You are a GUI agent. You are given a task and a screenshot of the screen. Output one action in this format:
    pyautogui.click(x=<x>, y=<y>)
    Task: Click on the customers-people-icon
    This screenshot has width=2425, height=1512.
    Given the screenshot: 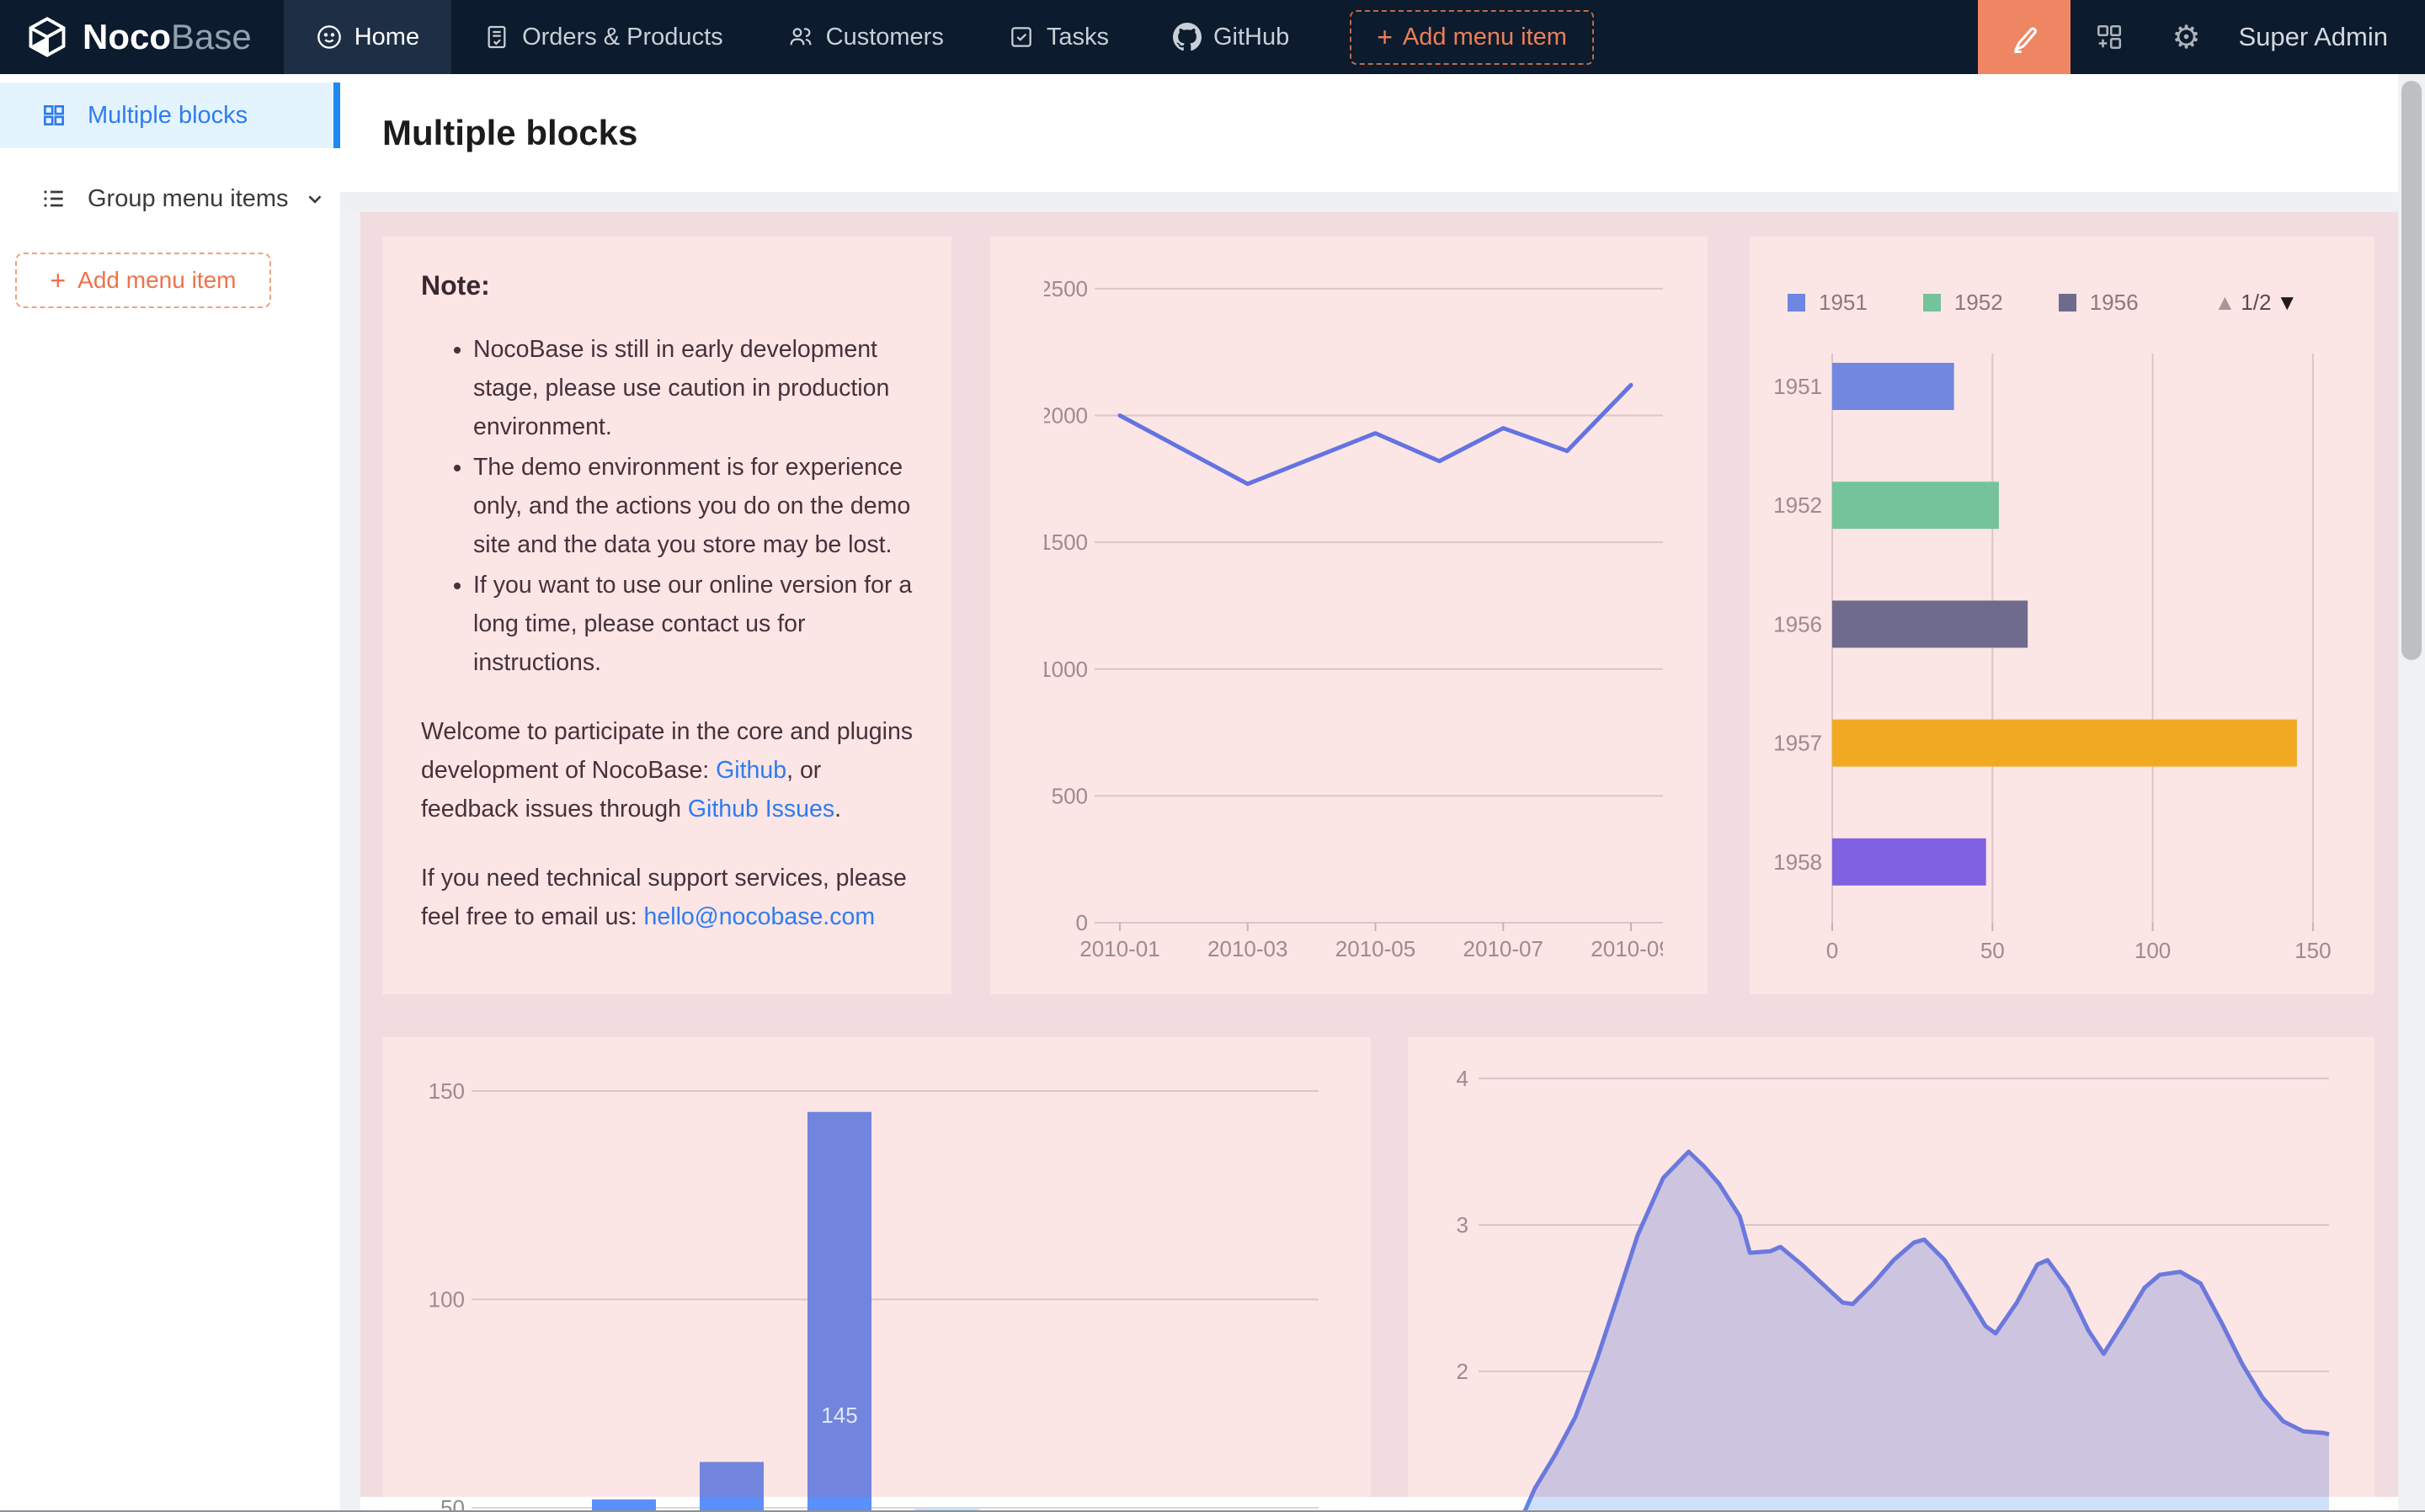 What is the action you would take?
    pyautogui.click(x=800, y=38)
    